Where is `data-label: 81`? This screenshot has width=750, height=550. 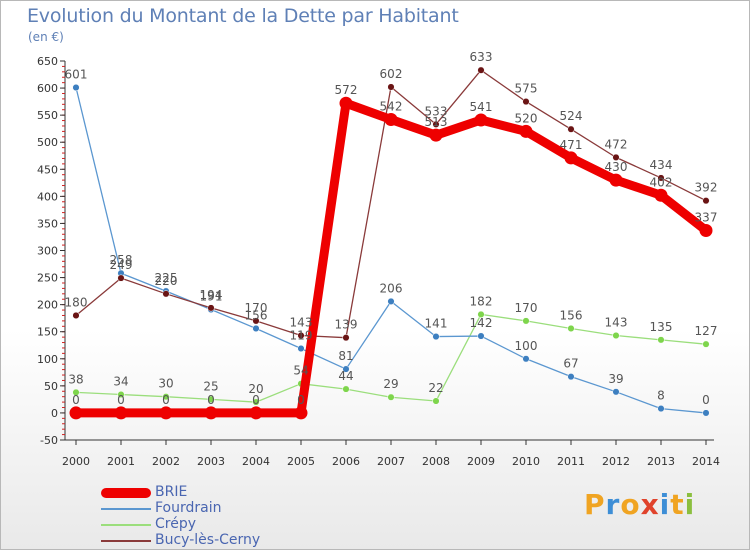 data-label: 81 is located at coordinates (345, 356).